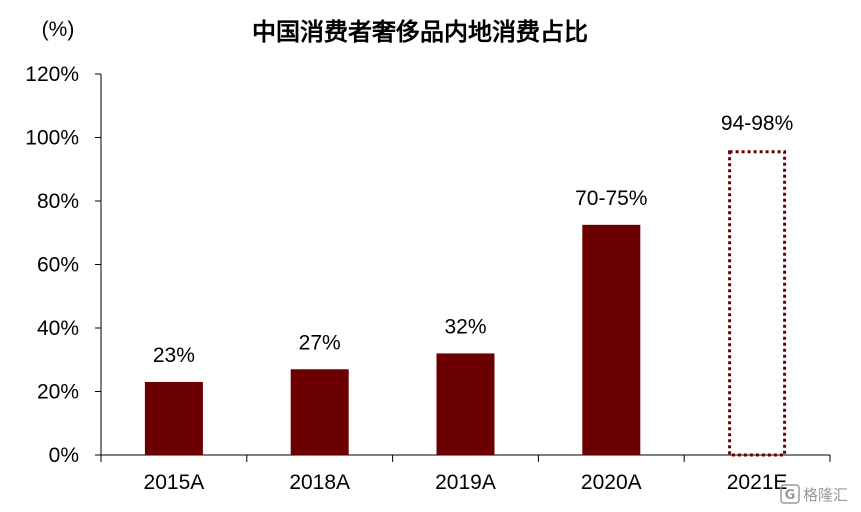 This screenshot has width=861, height=512. Describe the element at coordinates (58, 392) in the screenshot. I see `y-tick-label: 20%` at that location.